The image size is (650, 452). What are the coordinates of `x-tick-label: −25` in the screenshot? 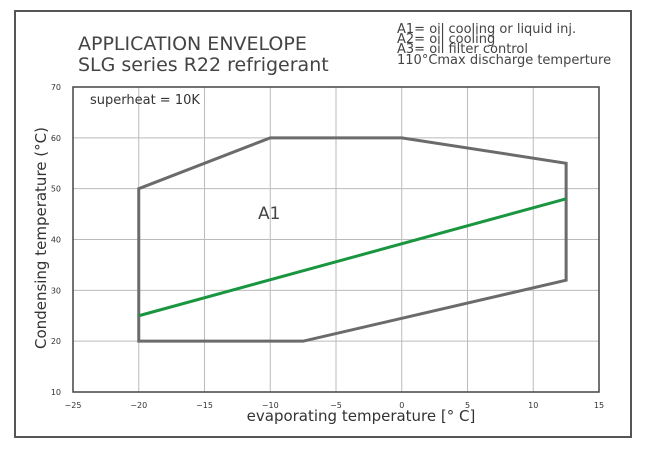 It's located at (73, 405).